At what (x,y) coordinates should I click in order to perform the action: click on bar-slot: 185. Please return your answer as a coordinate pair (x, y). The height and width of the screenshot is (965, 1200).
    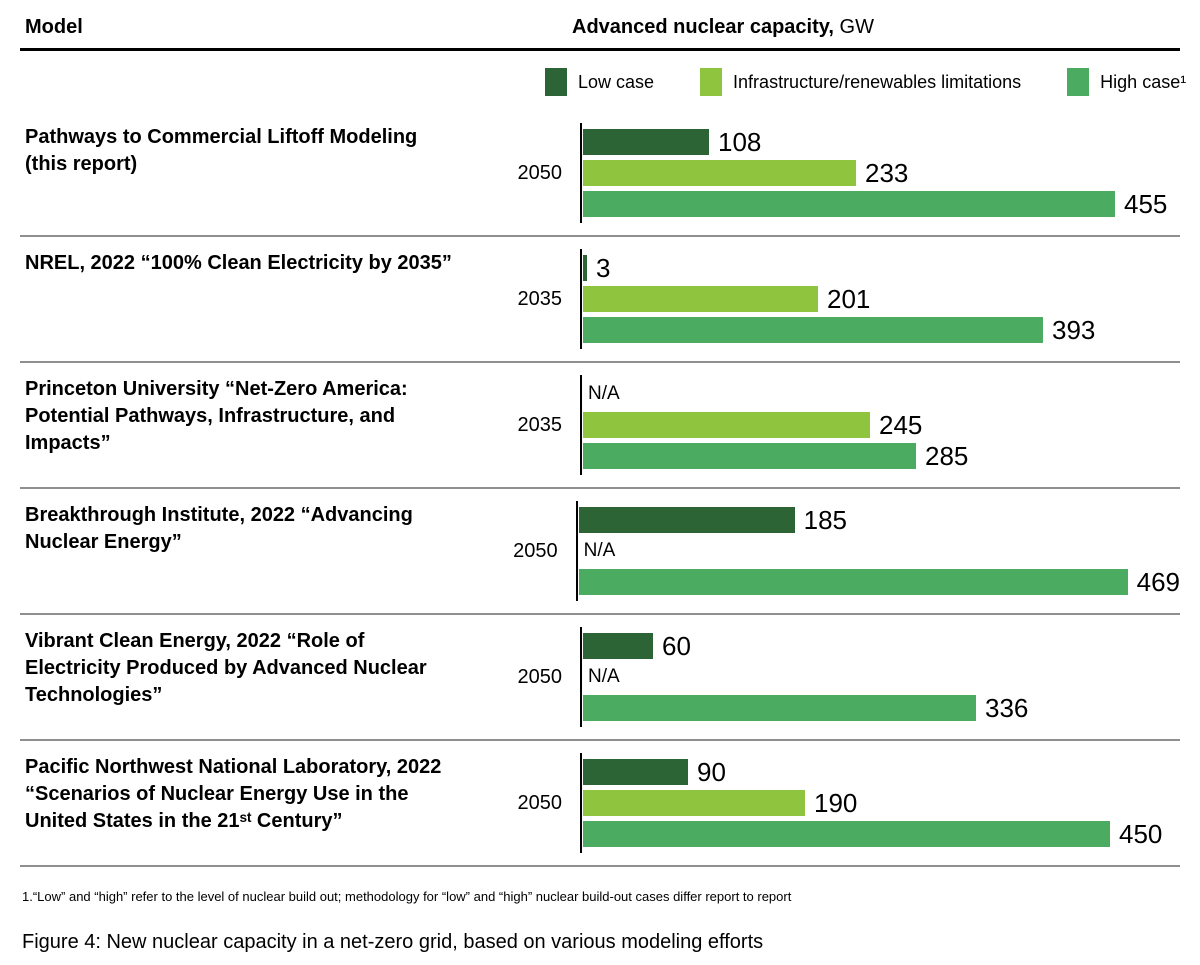
    Looking at the image, I should click on (879, 520).